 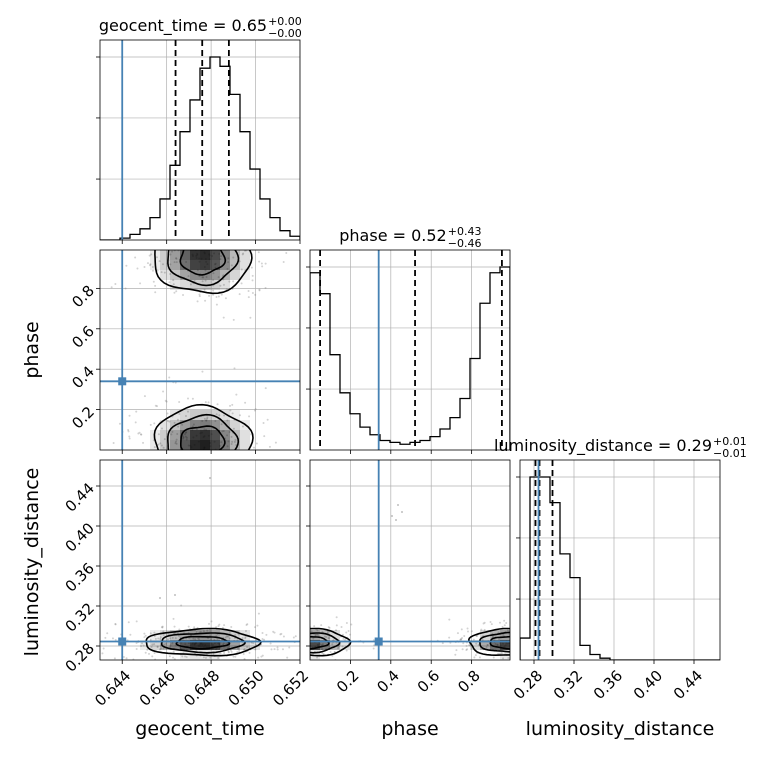 What do you see at coordinates (730, 441) in the screenshot?
I see `title-superscript: +0.01` at bounding box center [730, 441].